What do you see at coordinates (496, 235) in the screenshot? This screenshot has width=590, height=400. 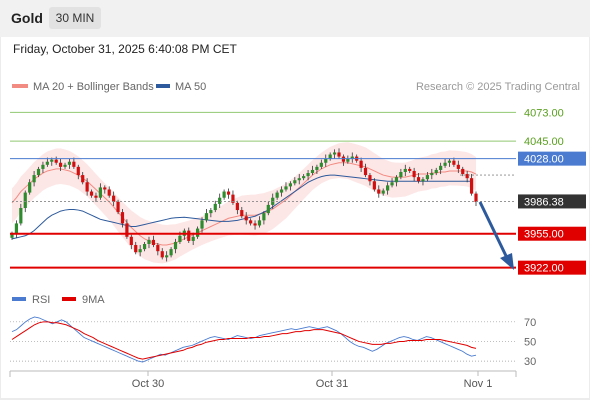 I see `forecast-arrow` at bounding box center [496, 235].